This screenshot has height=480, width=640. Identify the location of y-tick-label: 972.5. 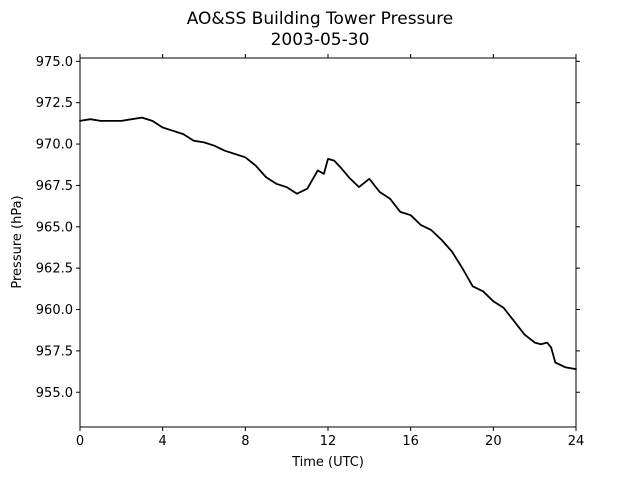
(54, 103).